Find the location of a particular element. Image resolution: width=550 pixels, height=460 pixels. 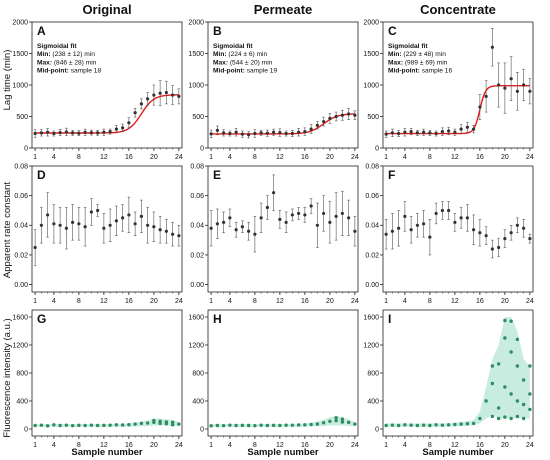

sigmoid-fit-line is located at coordinates (283, 124).